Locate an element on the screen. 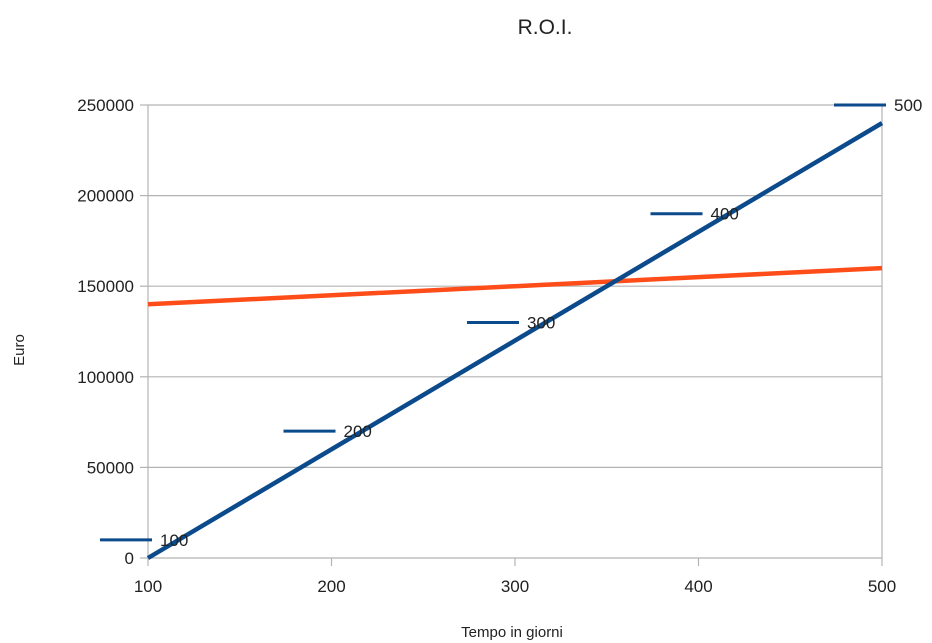 This screenshot has width=932, height=643. x-tick-label: 200 is located at coordinates (331, 586).